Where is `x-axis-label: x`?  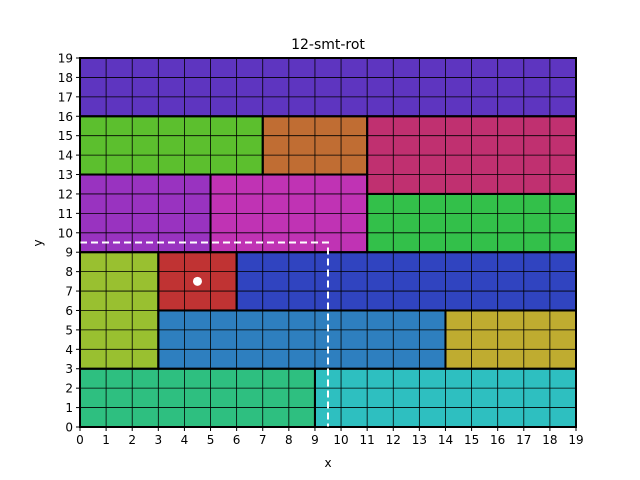 x-axis-label: x is located at coordinates (327, 463).